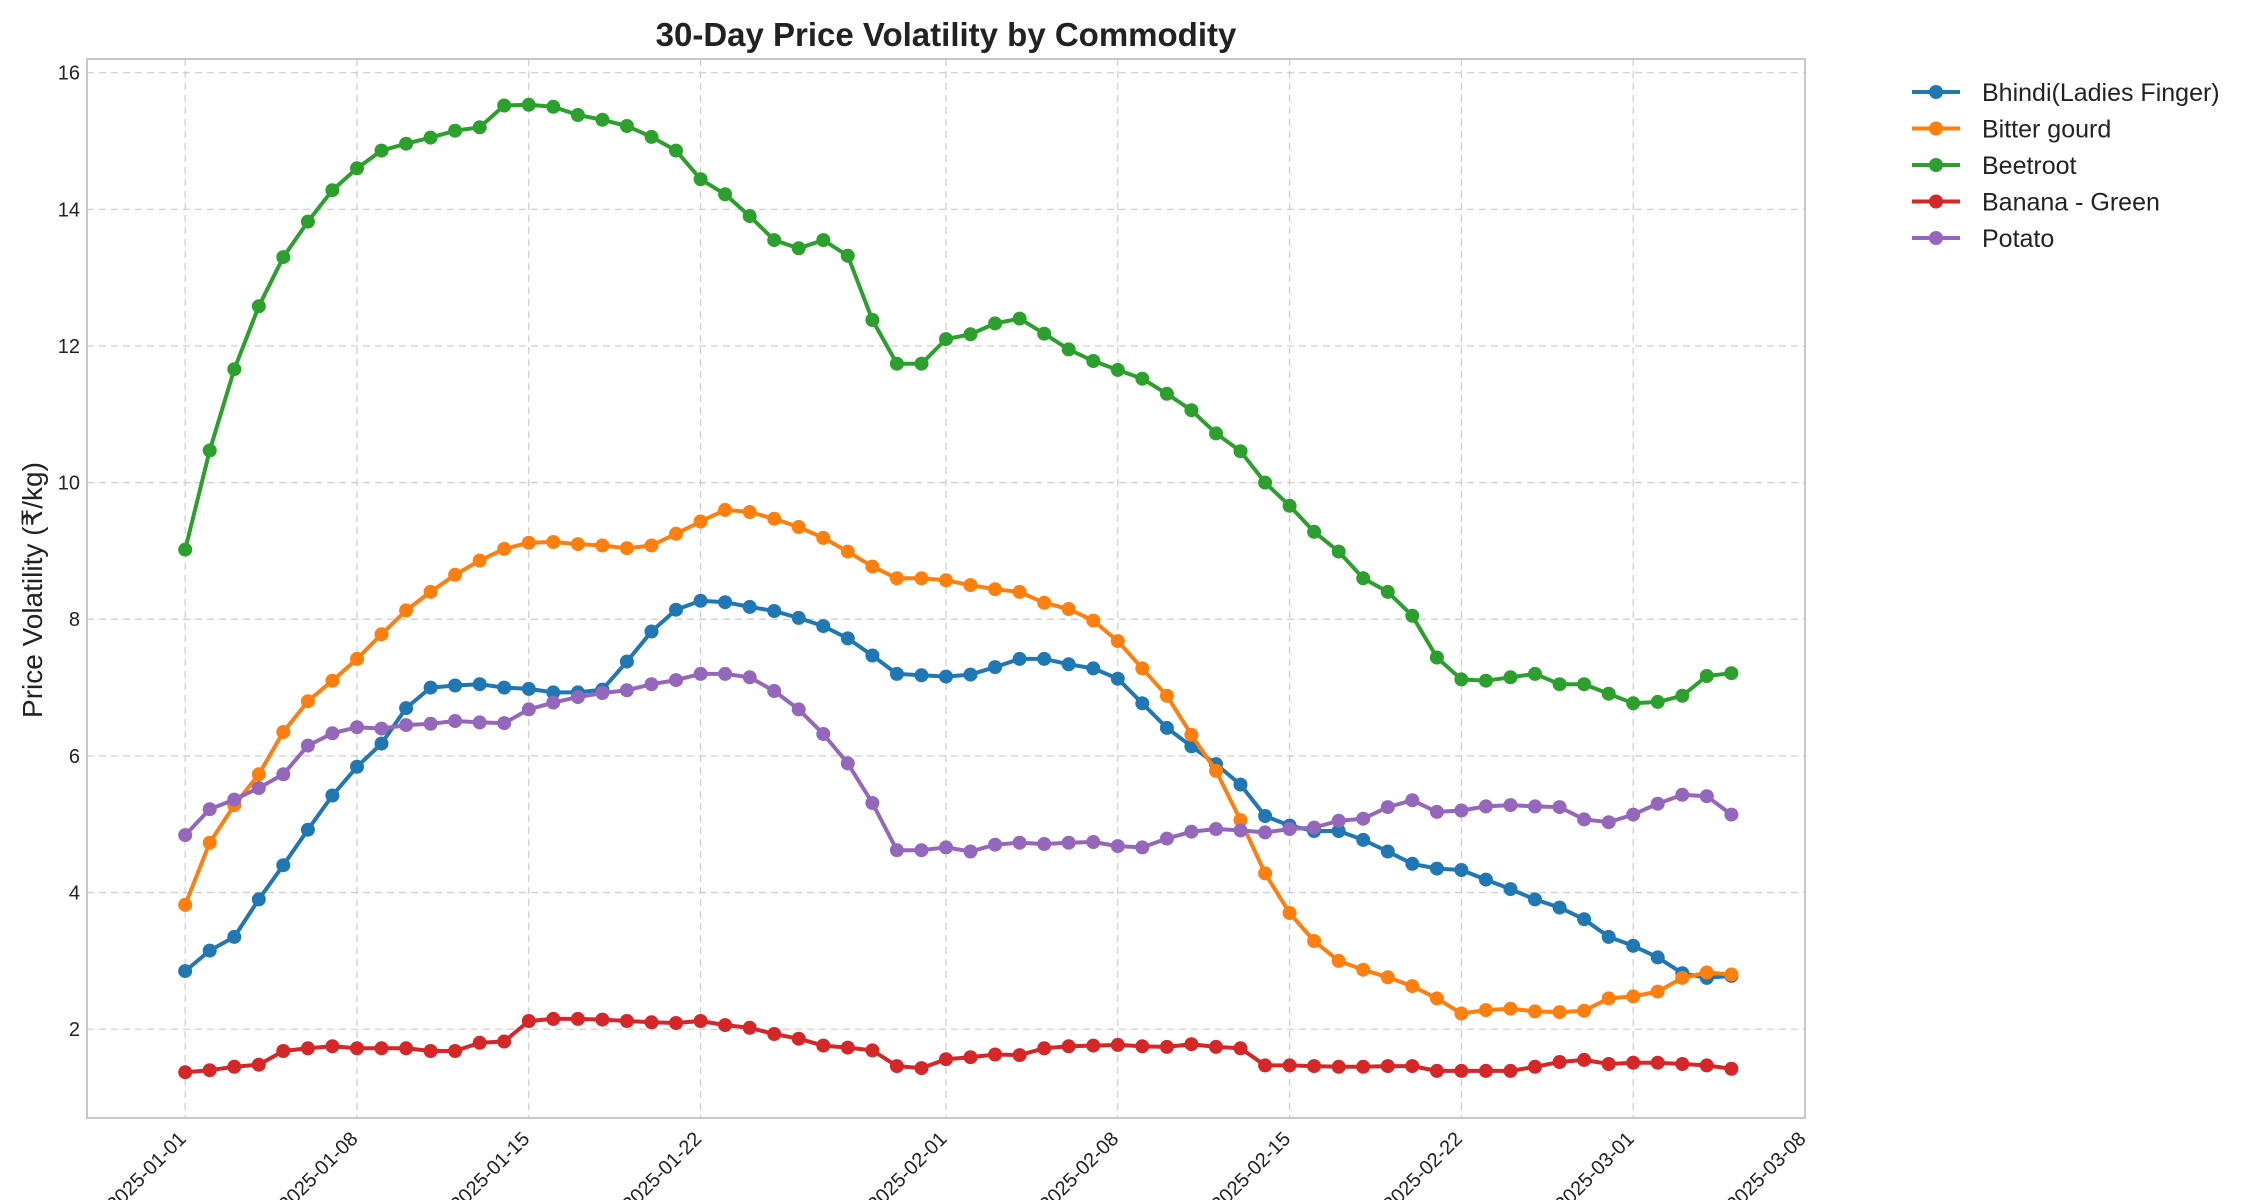 The height and width of the screenshot is (1200, 2250). I want to click on x-tick-label: 2025-02-22, so click(1423, 1164).